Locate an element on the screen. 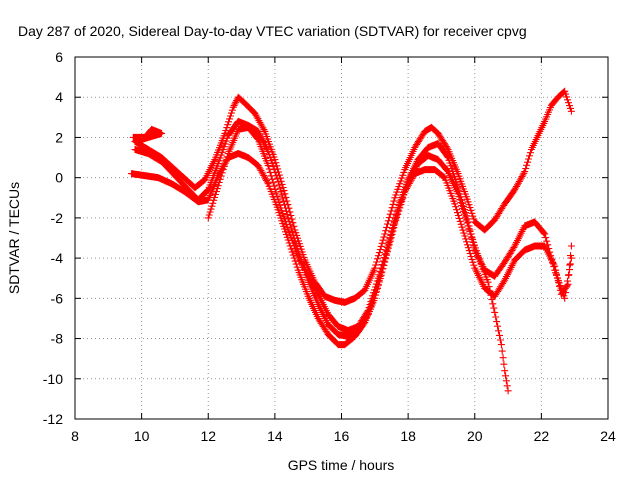  y-tick-label: 2 is located at coordinates (59, 137).